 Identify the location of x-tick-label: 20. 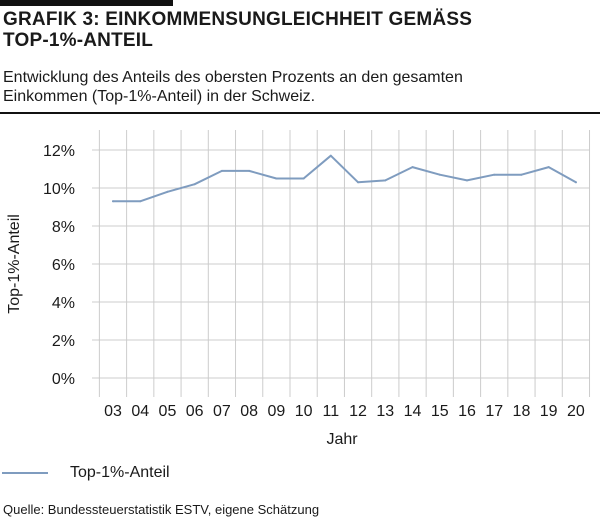
(576, 411).